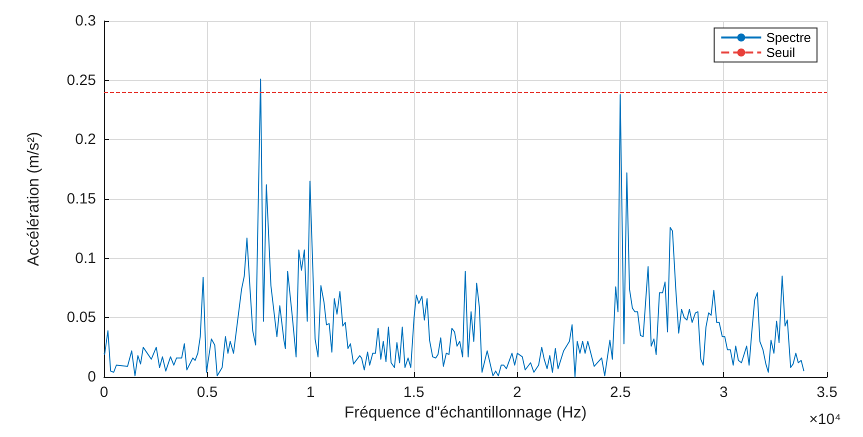 The image size is (863, 437). What do you see at coordinates (92, 377) in the screenshot?
I see `y-tick-label: 0` at bounding box center [92, 377].